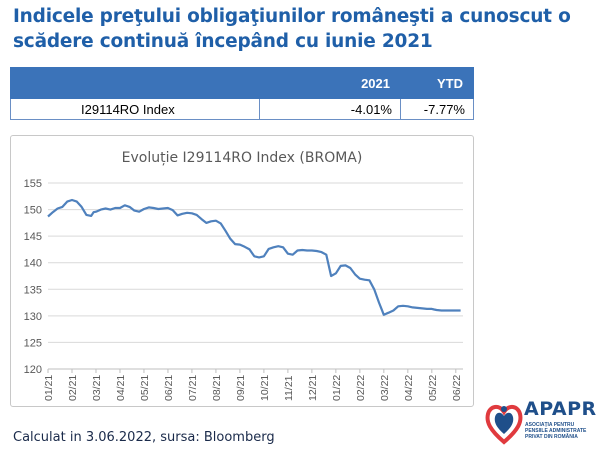 The image size is (600, 454). Describe the element at coordinates (33, 343) in the screenshot. I see `y-tick-label: 125` at that location.